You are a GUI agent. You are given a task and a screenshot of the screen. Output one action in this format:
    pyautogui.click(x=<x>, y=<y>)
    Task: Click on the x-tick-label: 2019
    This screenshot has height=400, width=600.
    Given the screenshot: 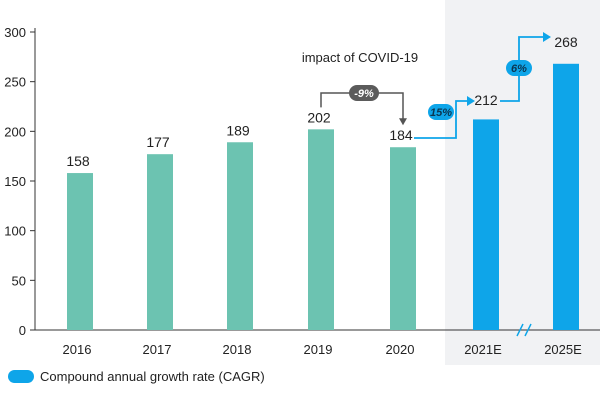 What is the action you would take?
    pyautogui.click(x=318, y=349)
    